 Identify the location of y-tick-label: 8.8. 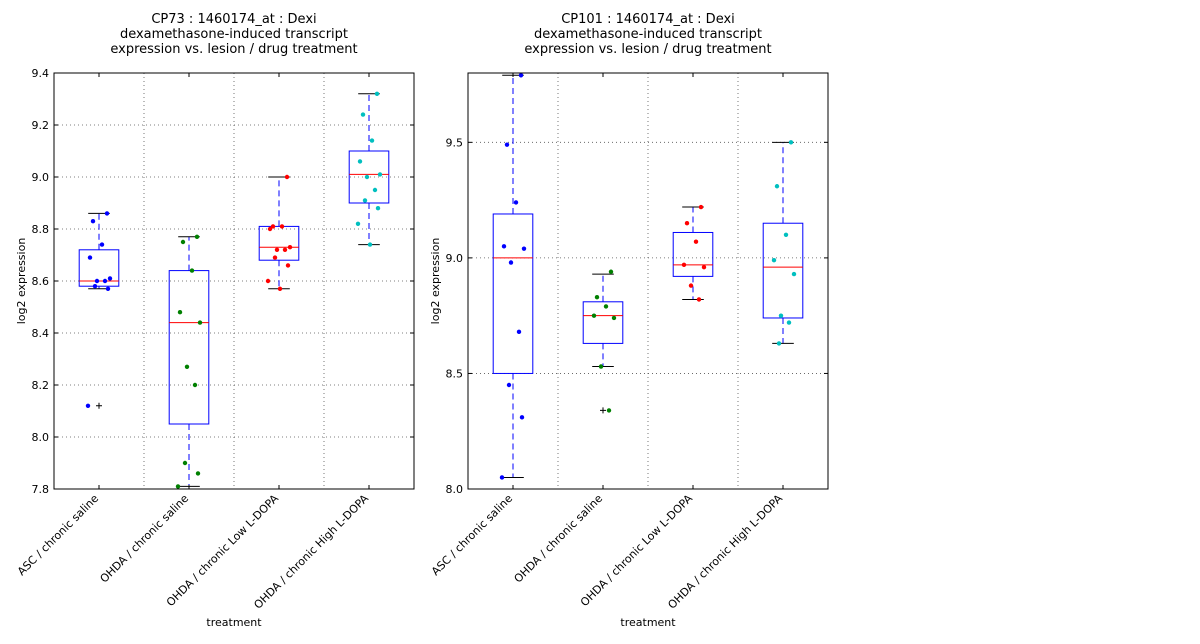
(41, 229).